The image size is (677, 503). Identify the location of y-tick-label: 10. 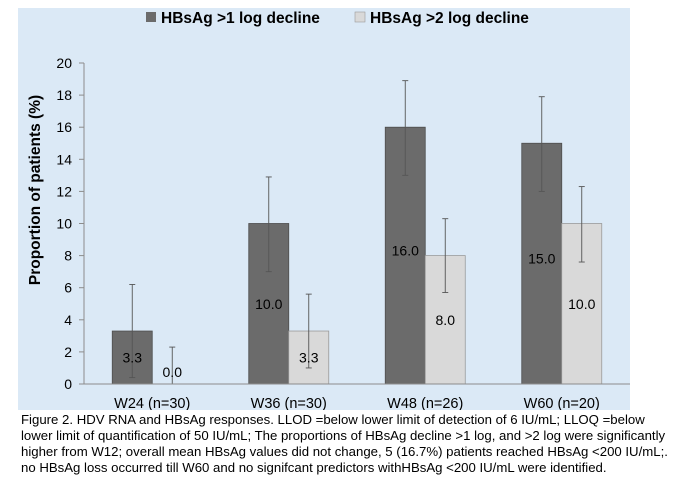
(64, 224).